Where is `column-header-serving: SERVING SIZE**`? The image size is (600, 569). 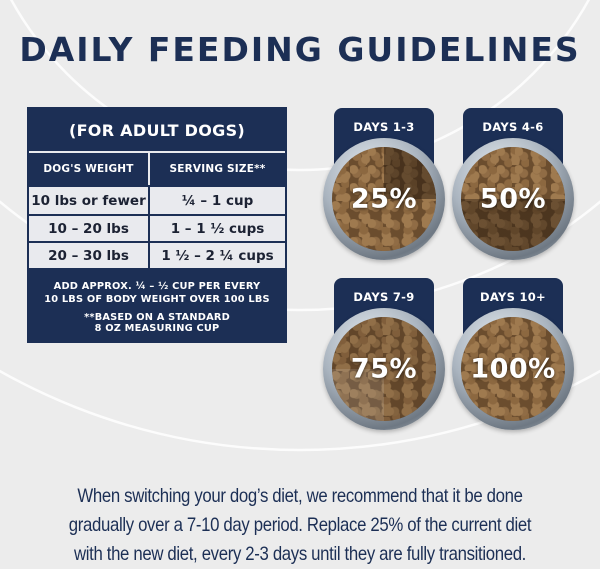 column-header-serving: SERVING SIZE** is located at coordinates (217, 169).